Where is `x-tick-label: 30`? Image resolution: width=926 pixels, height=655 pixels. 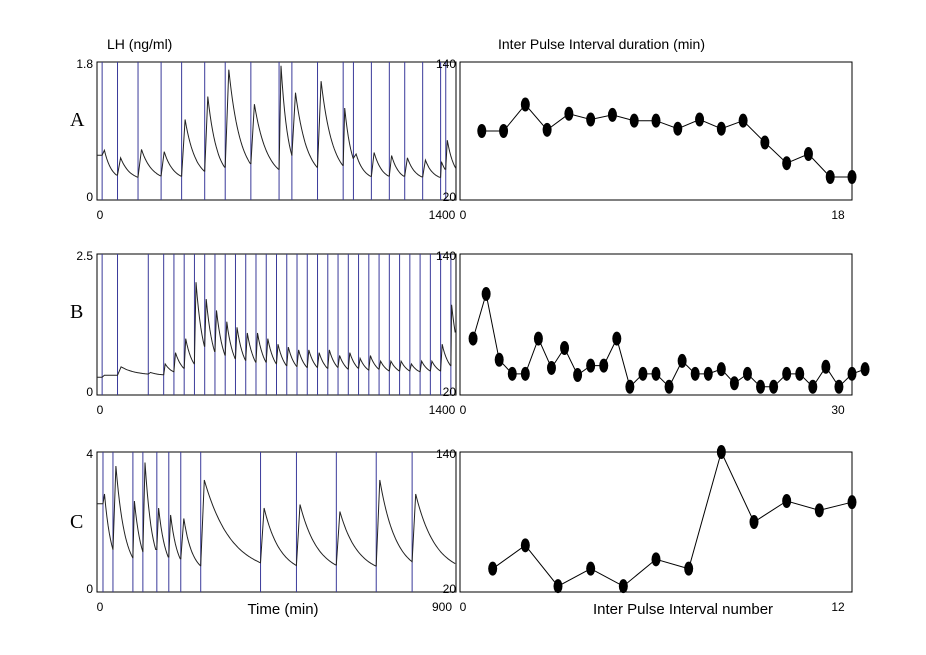 x-tick-label: 30 is located at coordinates (838, 410).